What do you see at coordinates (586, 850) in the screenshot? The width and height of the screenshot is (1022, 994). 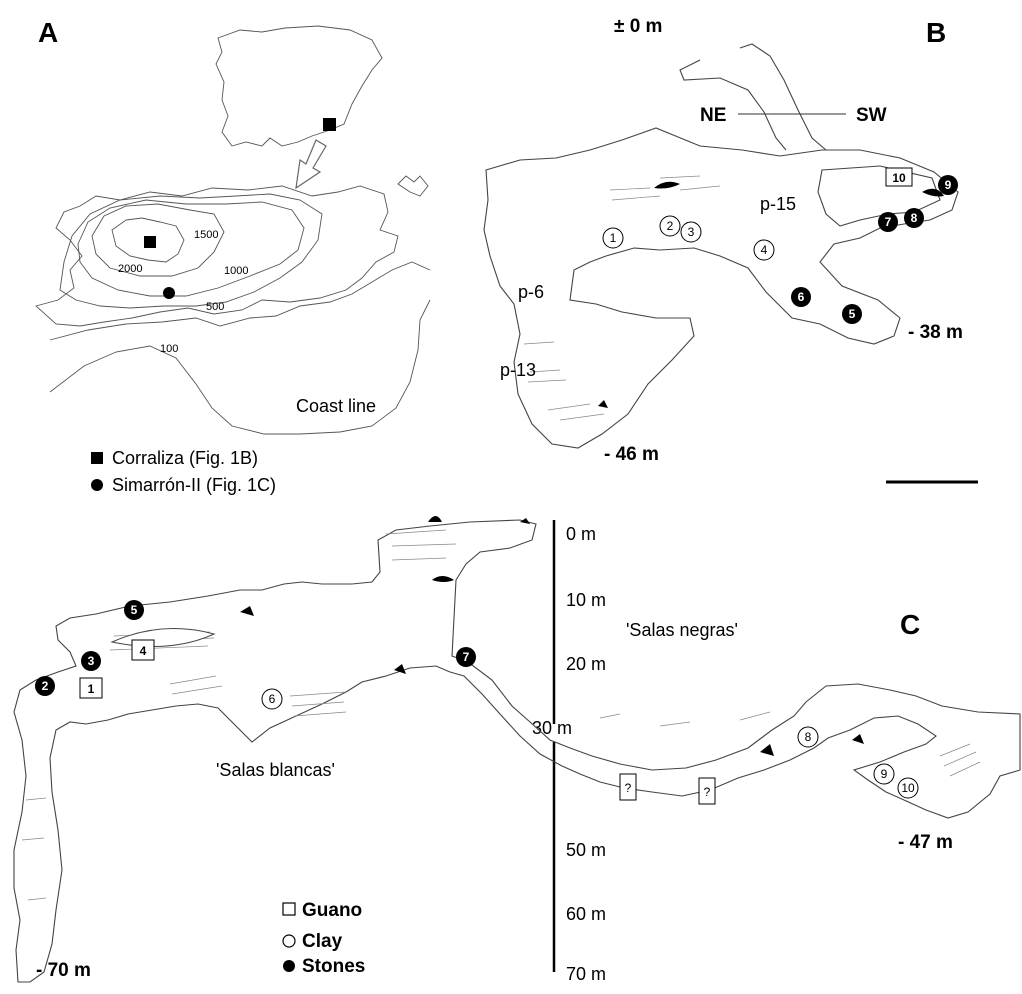 I see `c-scale-tick-50: 50 m` at bounding box center [586, 850].